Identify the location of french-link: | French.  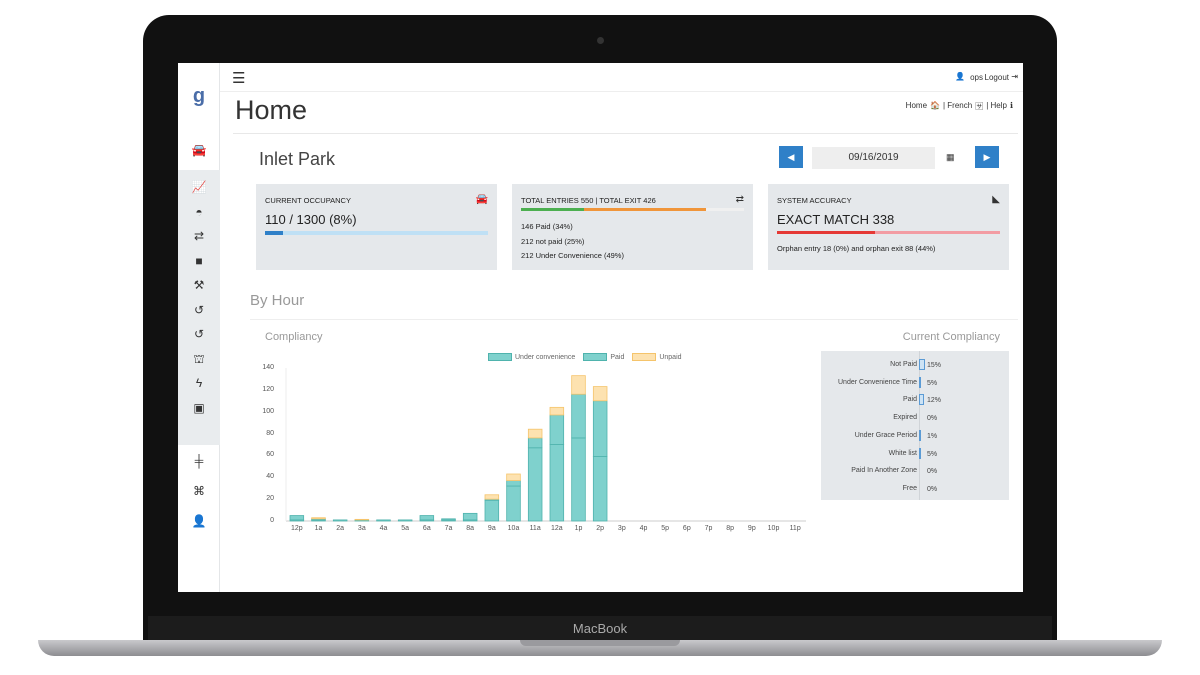
(957, 105).